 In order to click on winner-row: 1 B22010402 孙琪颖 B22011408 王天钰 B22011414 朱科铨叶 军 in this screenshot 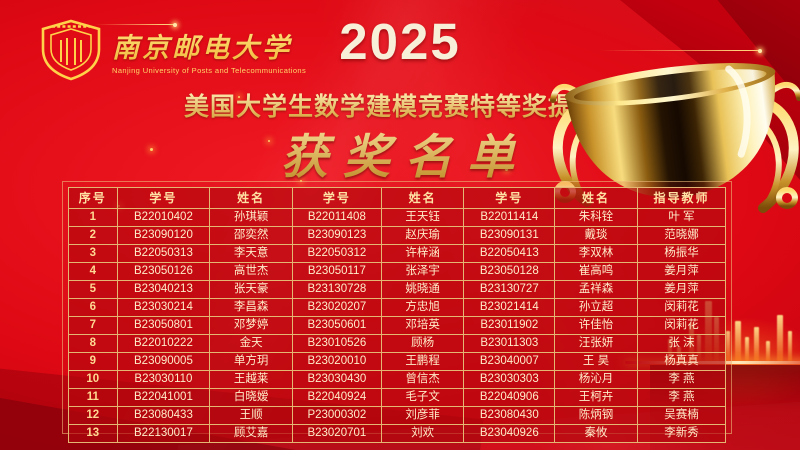, I will do `click(397, 217)`.